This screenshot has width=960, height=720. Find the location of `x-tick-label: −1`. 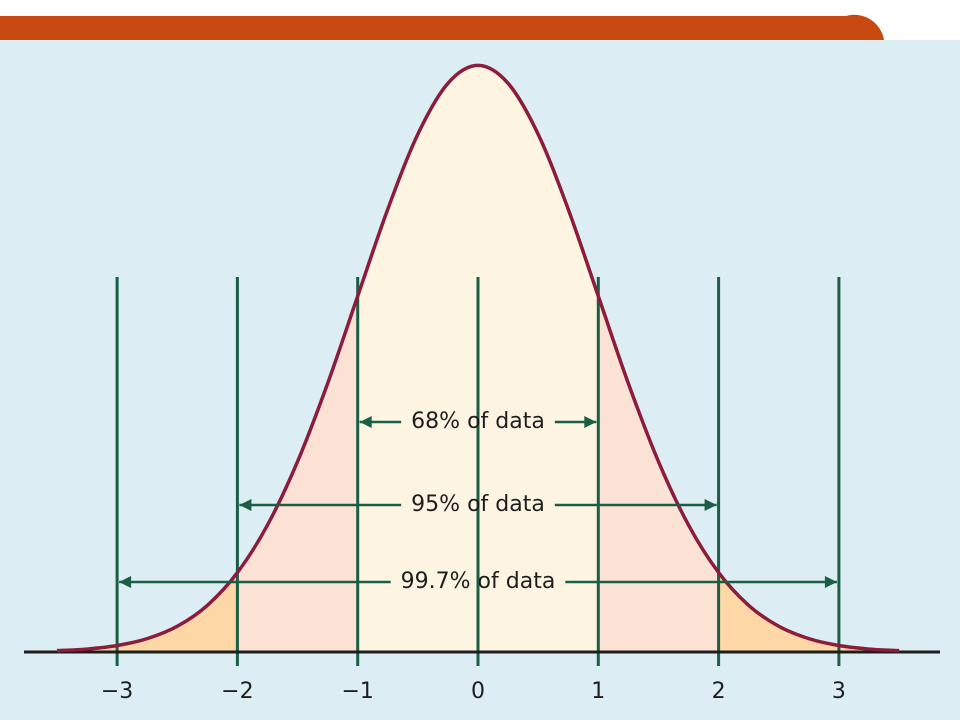

x-tick-label: −1 is located at coordinates (357, 691).